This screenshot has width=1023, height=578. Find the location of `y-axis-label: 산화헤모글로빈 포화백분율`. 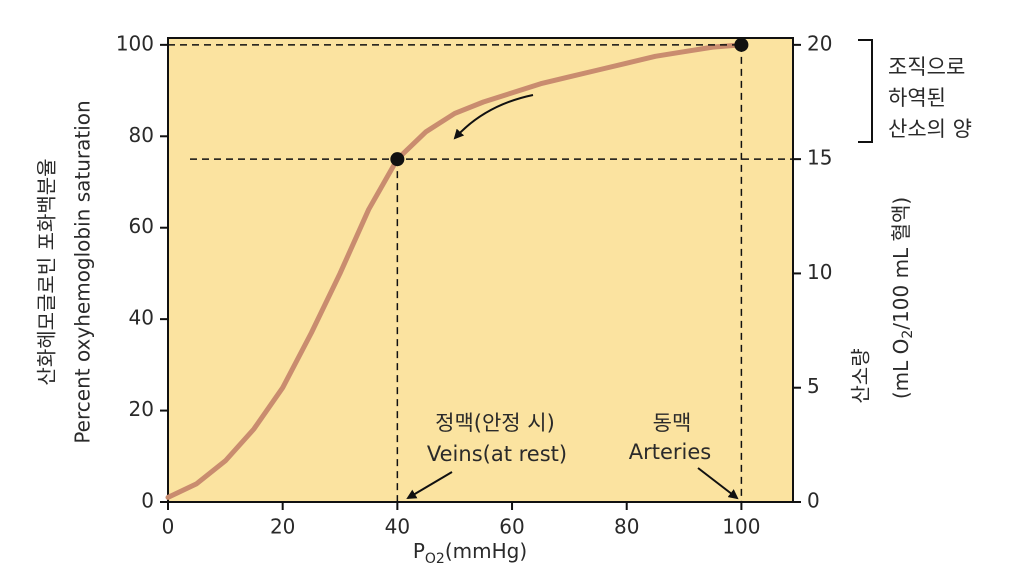

y-axis-label: 산화헤모글로빈 포화백분율 is located at coordinates (47, 271).